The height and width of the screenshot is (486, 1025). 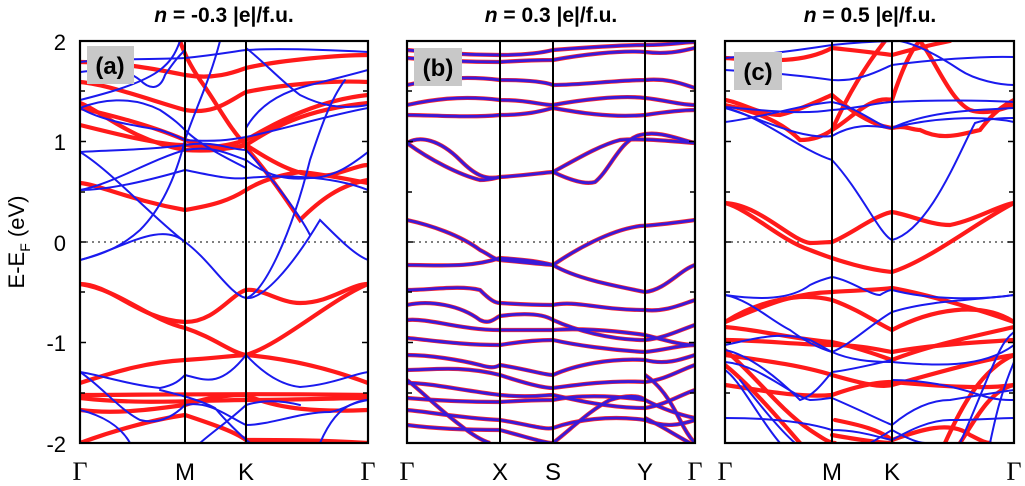 I want to click on panel-b-label: (b), so click(x=438, y=68).